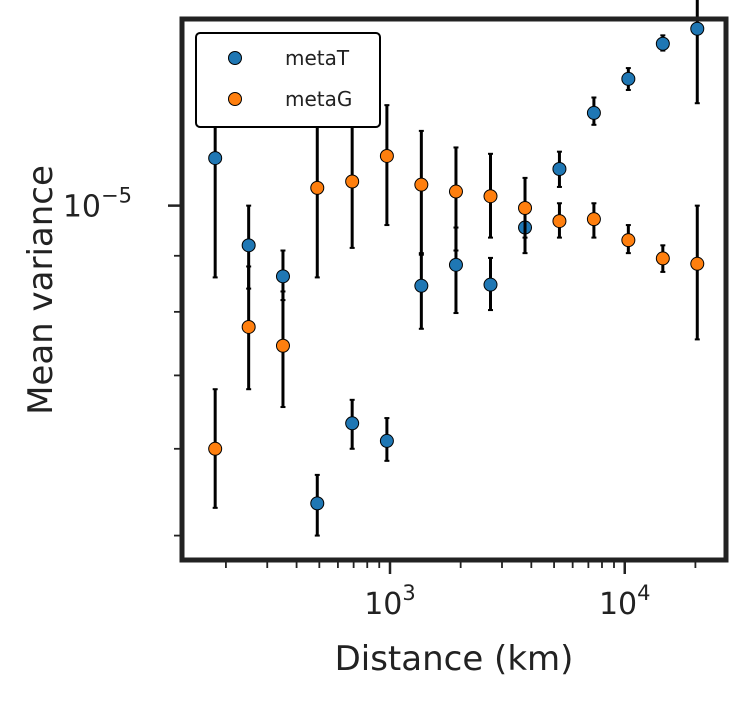  What do you see at coordinates (121, 360) in the screenshot?
I see `y-axis-ticks: 10−5` at bounding box center [121, 360].